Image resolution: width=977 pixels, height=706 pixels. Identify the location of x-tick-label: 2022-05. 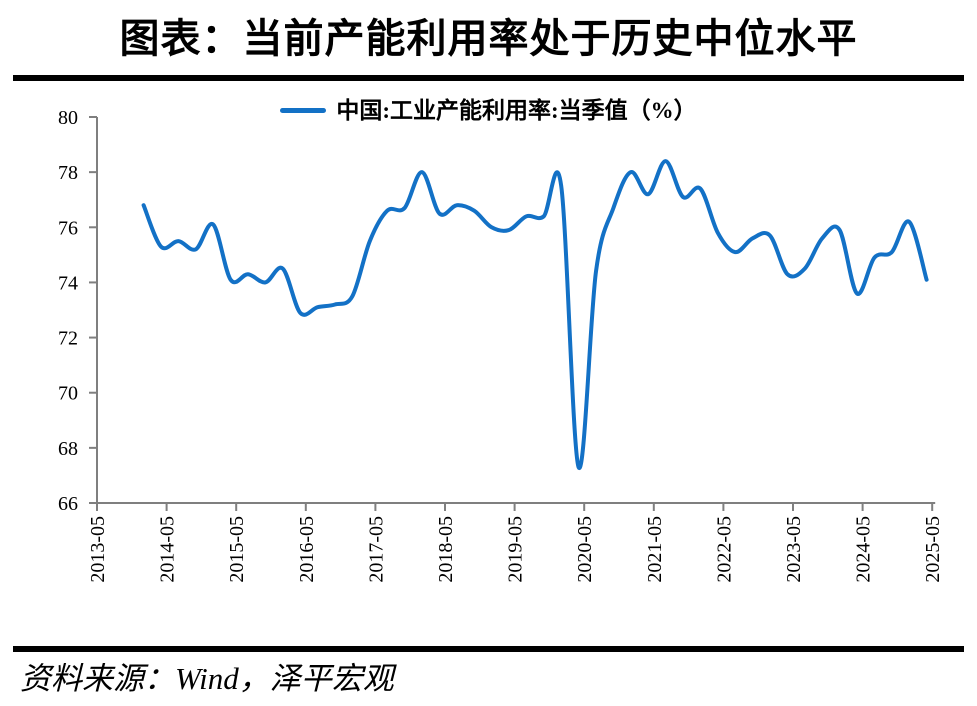
(724, 549).